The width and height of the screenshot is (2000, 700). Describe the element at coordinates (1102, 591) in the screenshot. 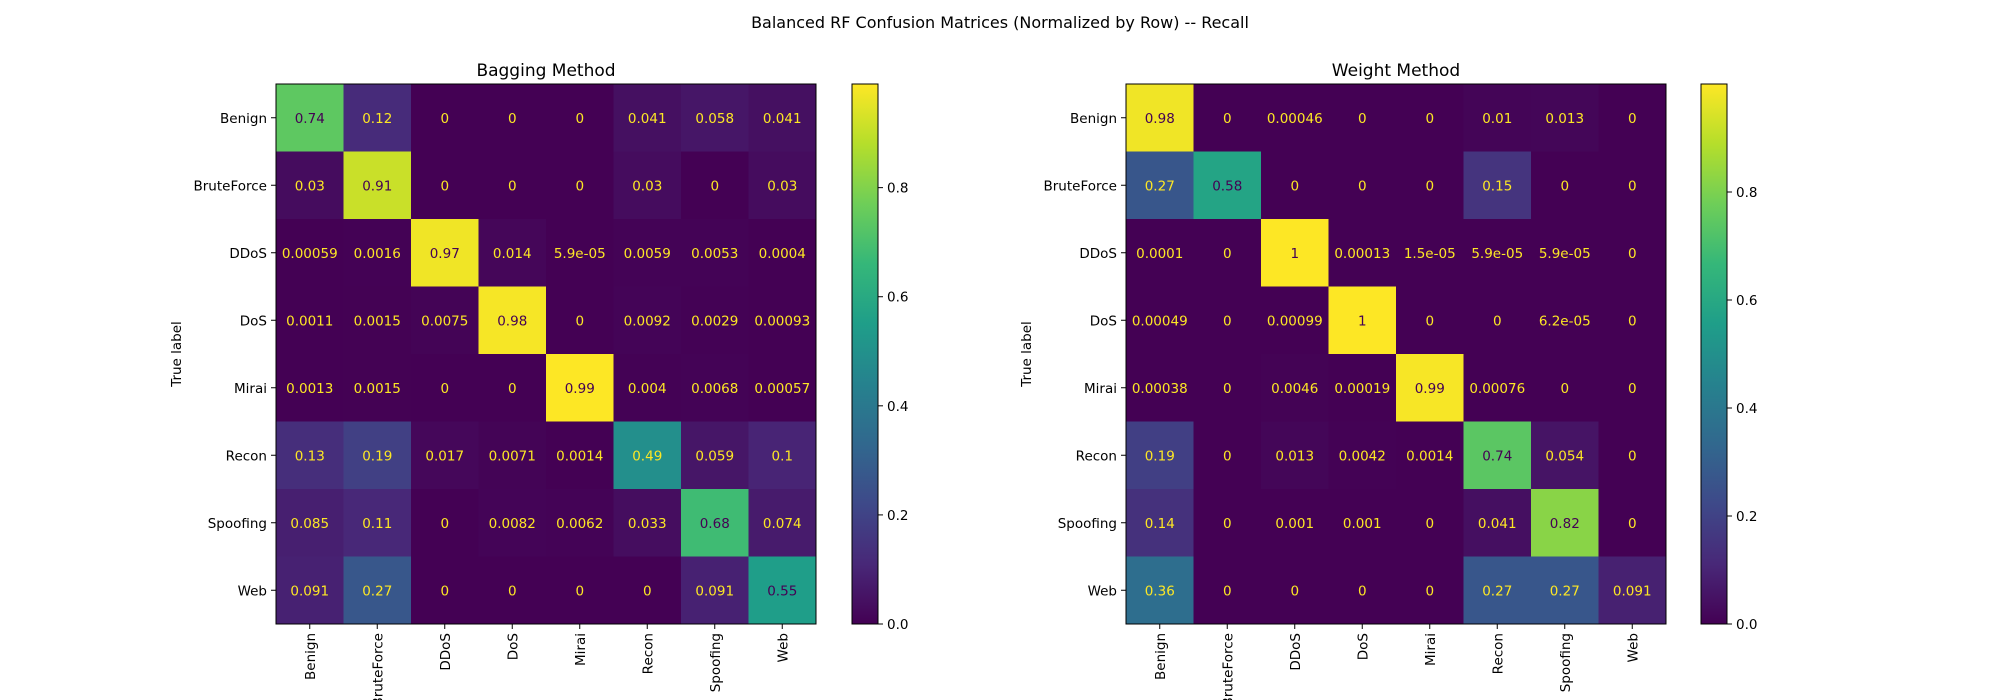

I see `y-tick-label: Web` at that location.